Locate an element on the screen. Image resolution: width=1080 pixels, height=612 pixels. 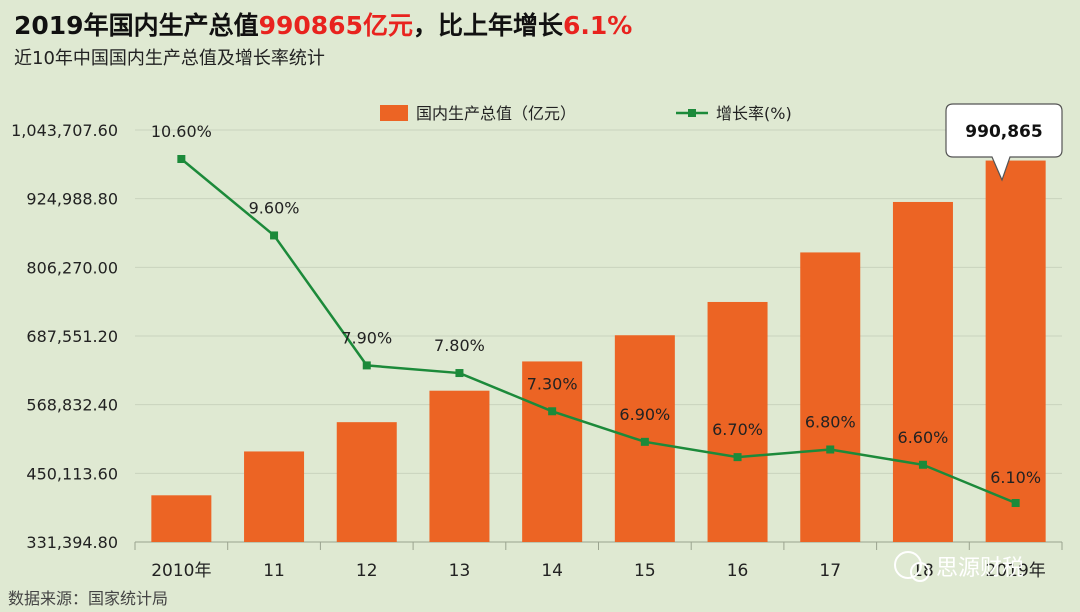
source-note: 数据来源：国家统计局 is located at coordinates (88, 598).